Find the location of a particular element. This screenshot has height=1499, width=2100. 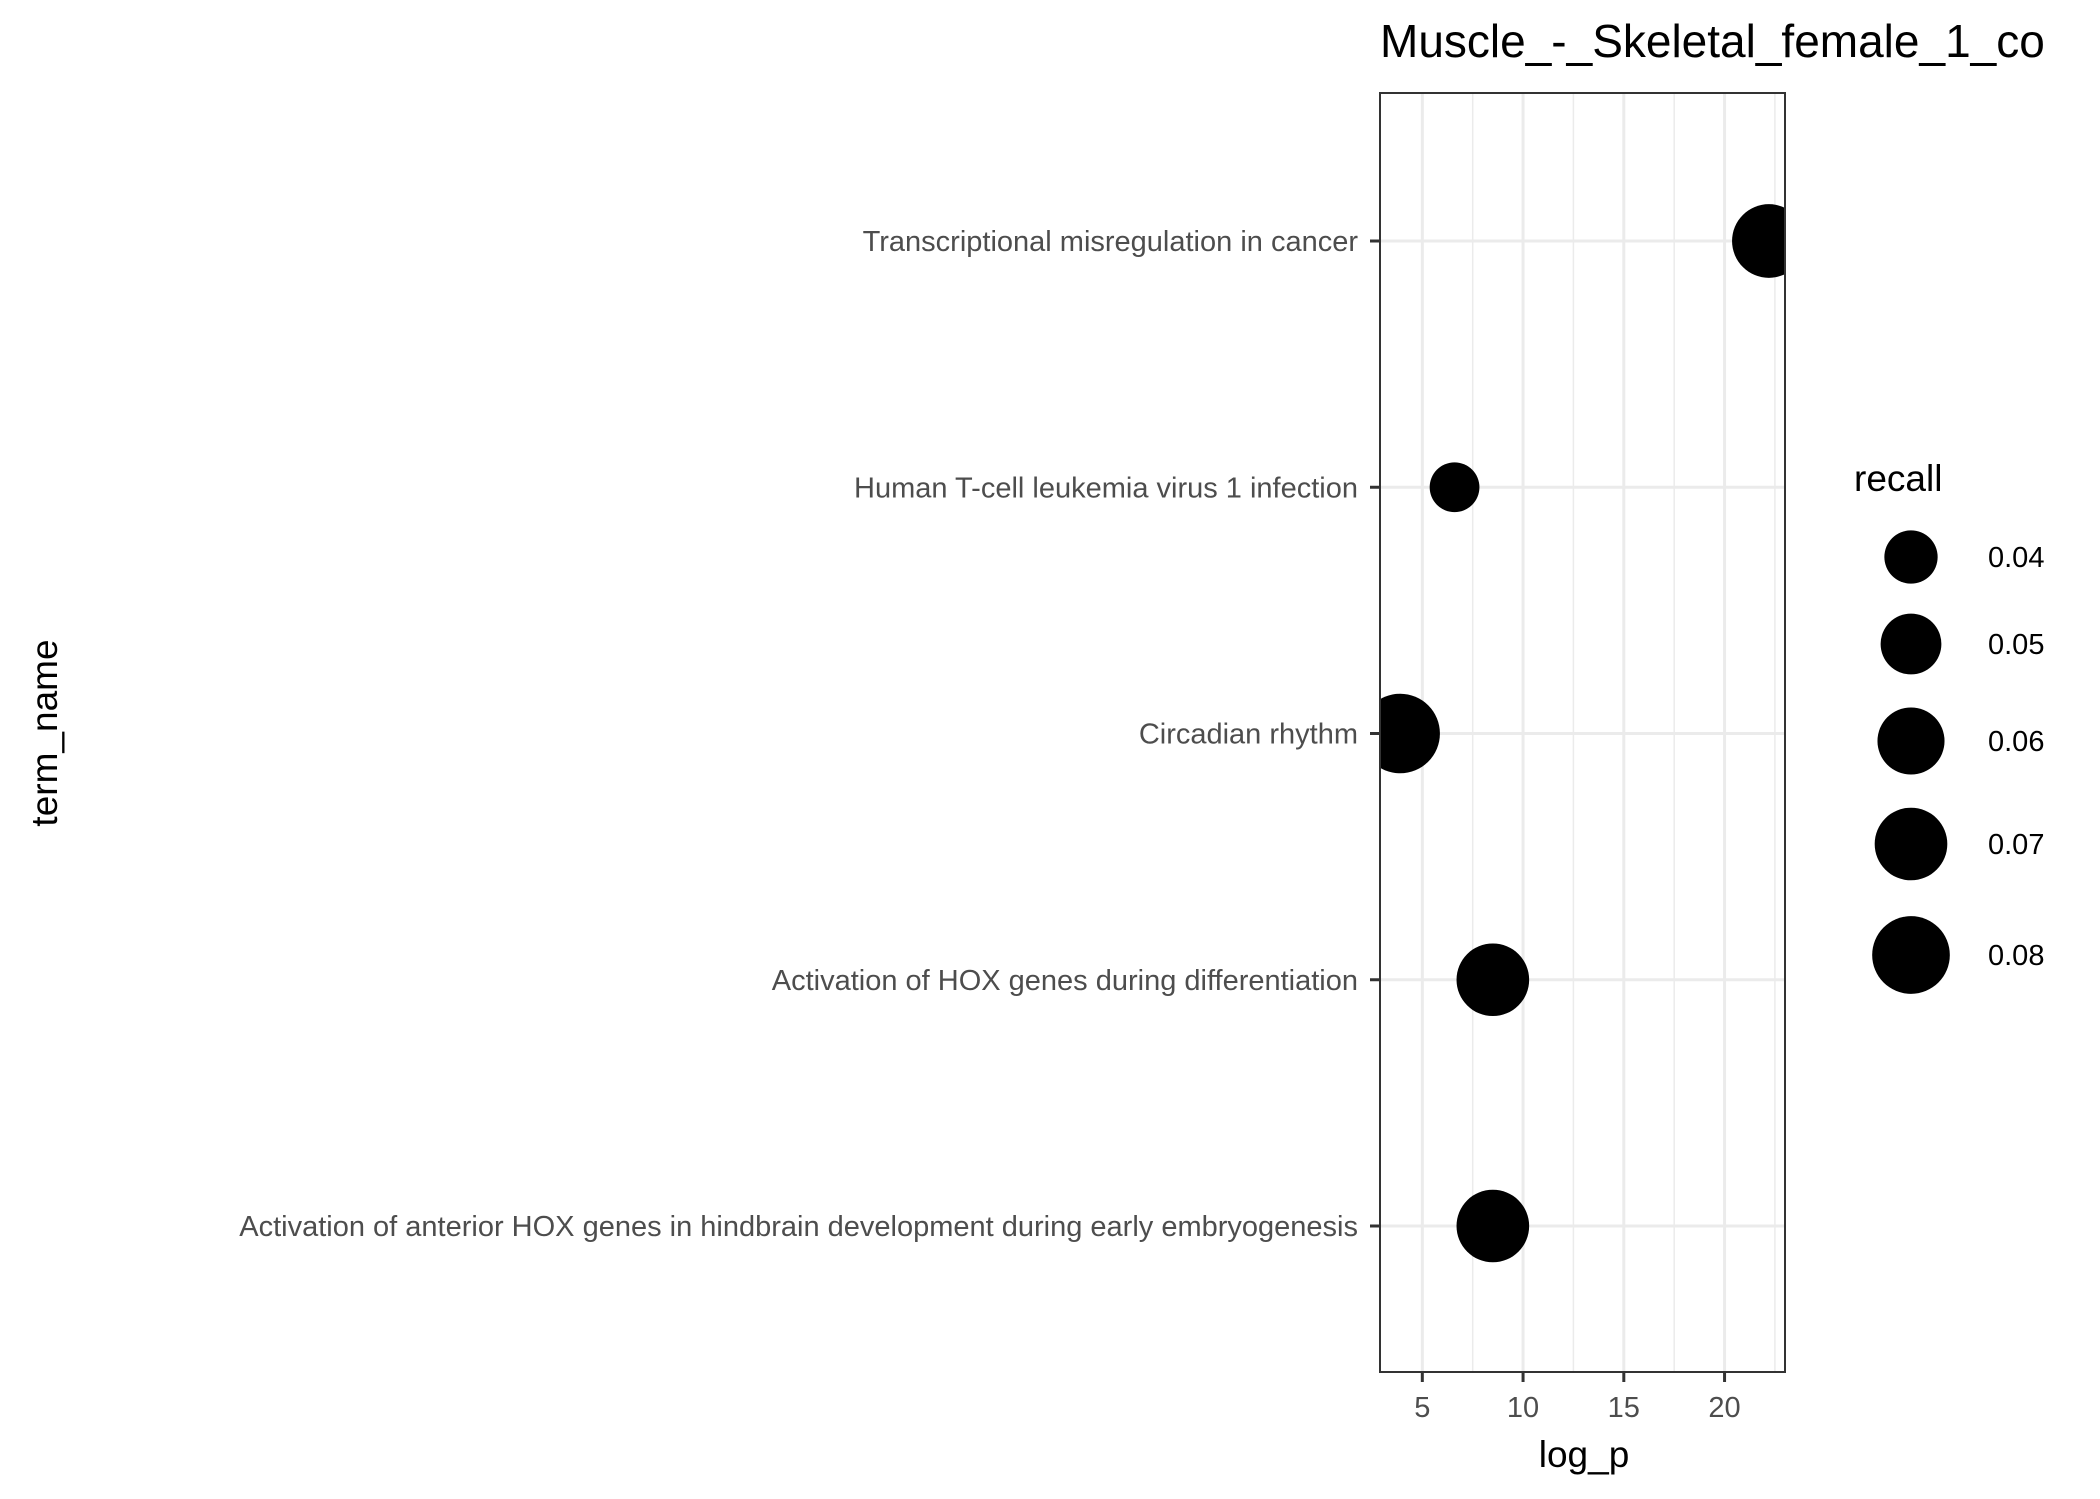

y-axis-title: term_name is located at coordinates (44, 732).